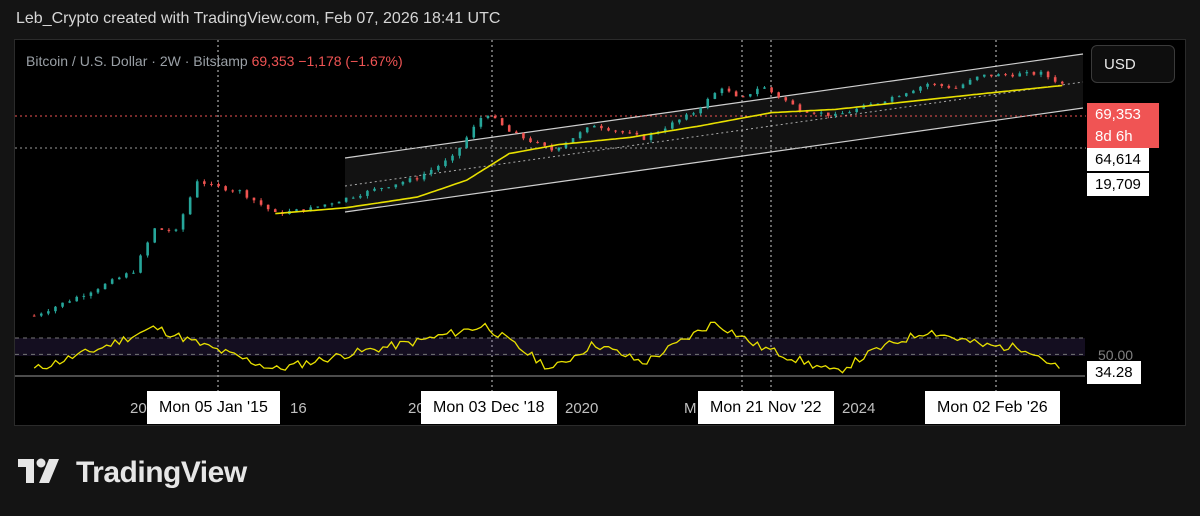  I want to click on x-tick-2: 16, so click(298, 408).